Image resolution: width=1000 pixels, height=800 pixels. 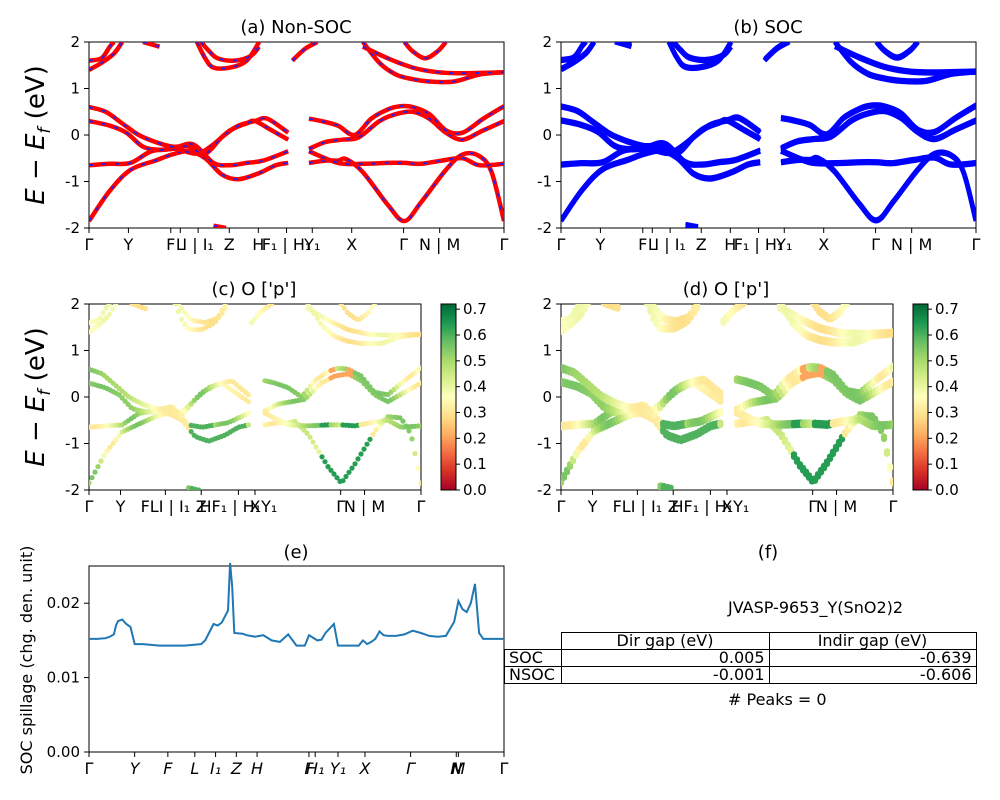 What do you see at coordinates (255, 397) in the screenshot?
I see `scatter-points` at bounding box center [255, 397].